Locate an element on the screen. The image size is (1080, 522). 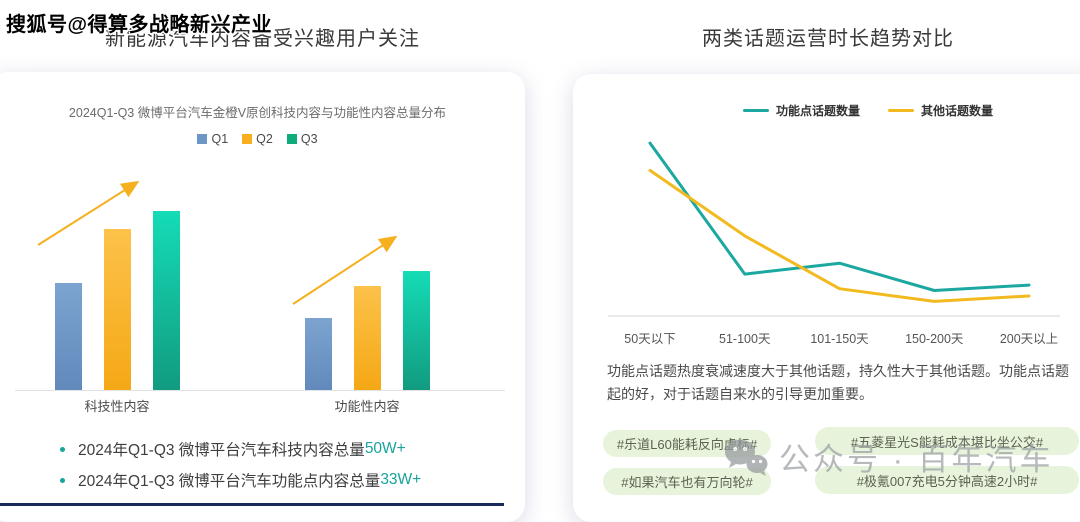
next-section-edge is located at coordinates (252, 504).